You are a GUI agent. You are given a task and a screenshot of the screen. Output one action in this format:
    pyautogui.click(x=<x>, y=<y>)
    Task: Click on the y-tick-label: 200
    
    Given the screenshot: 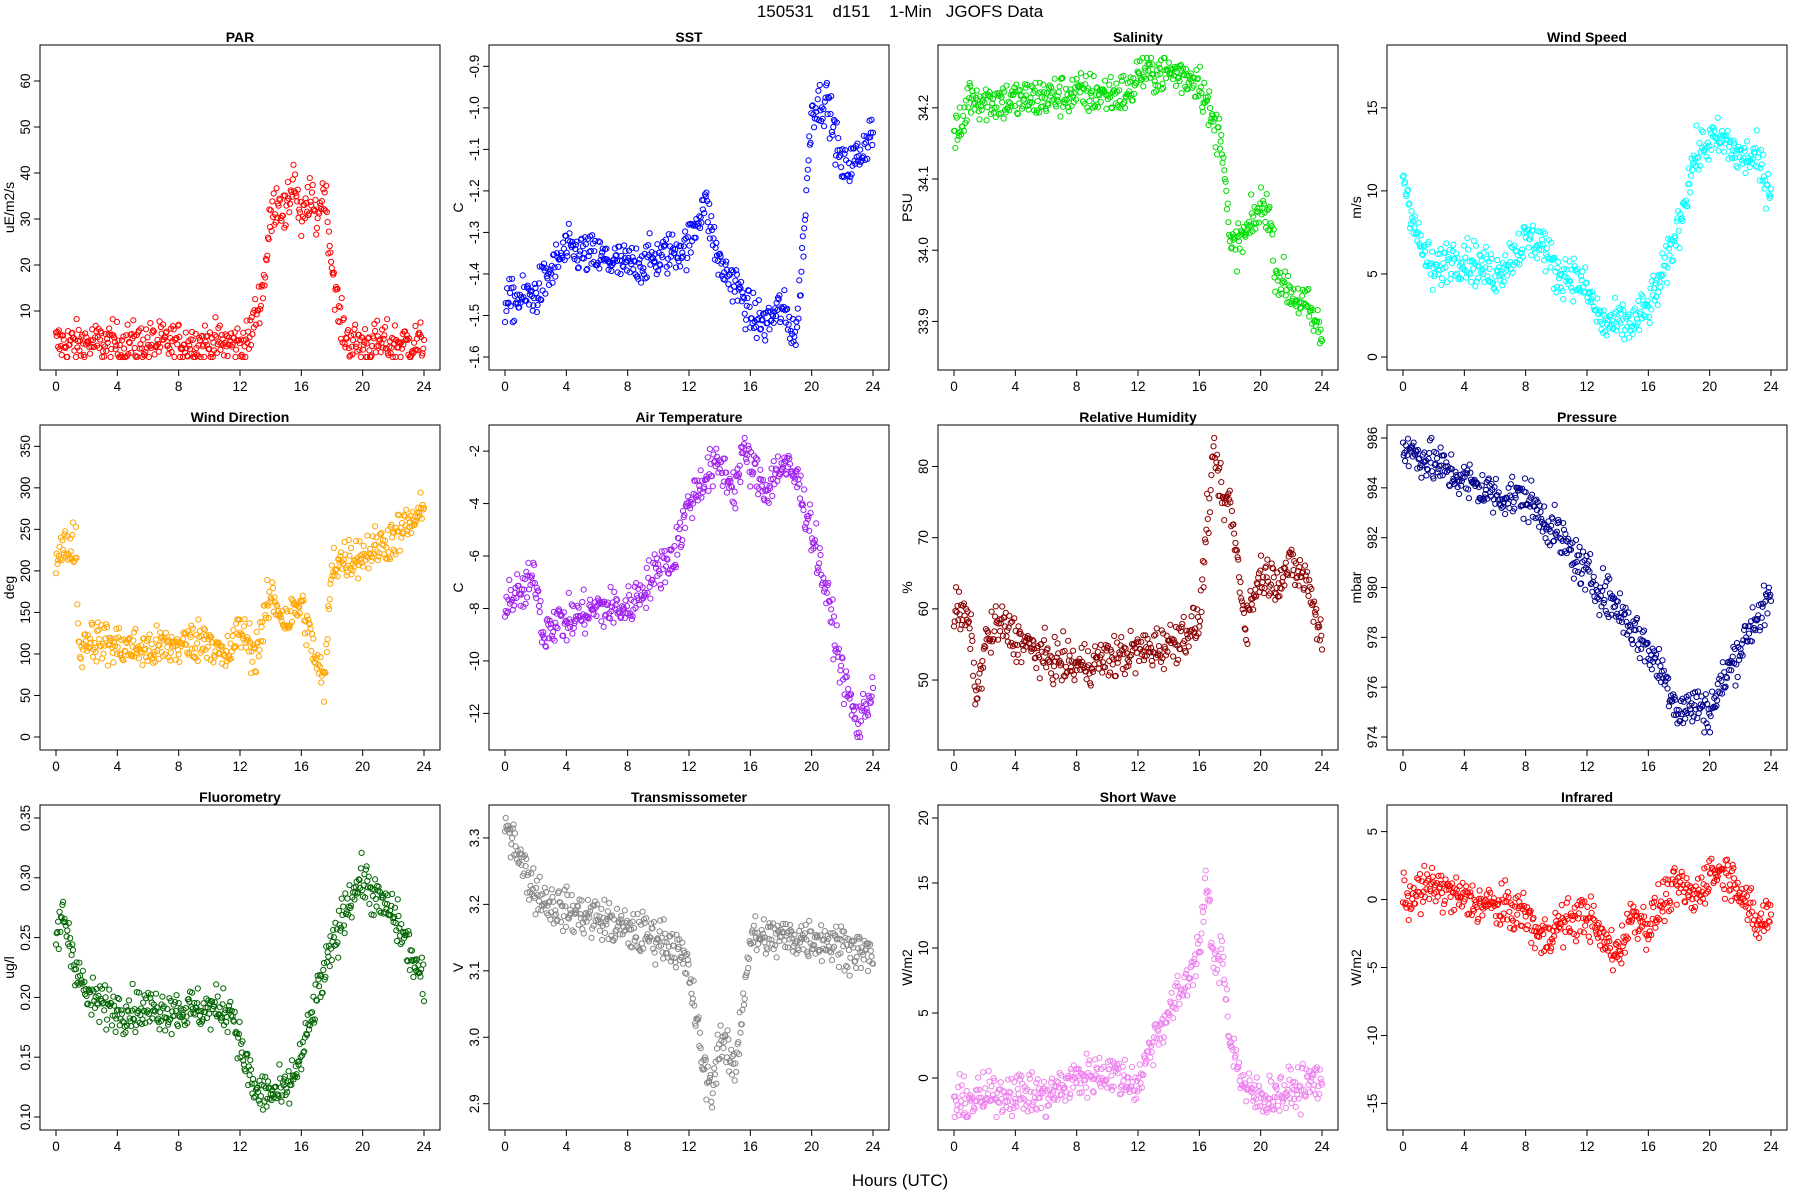 What is the action you would take?
    pyautogui.click(x=25, y=571)
    